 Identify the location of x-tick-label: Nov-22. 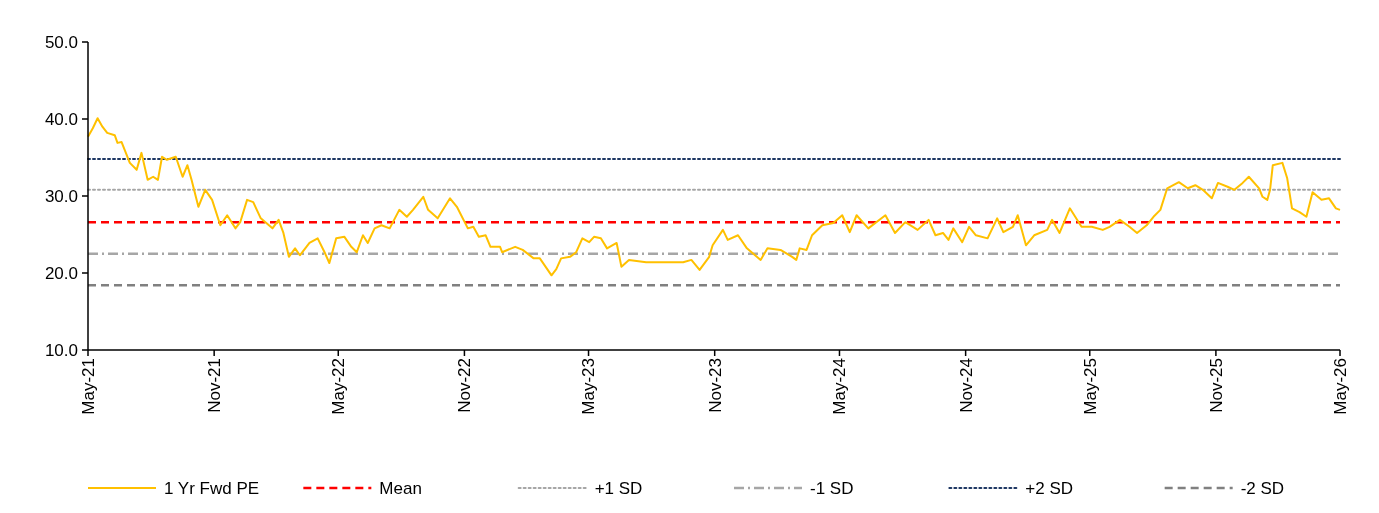
(465, 385).